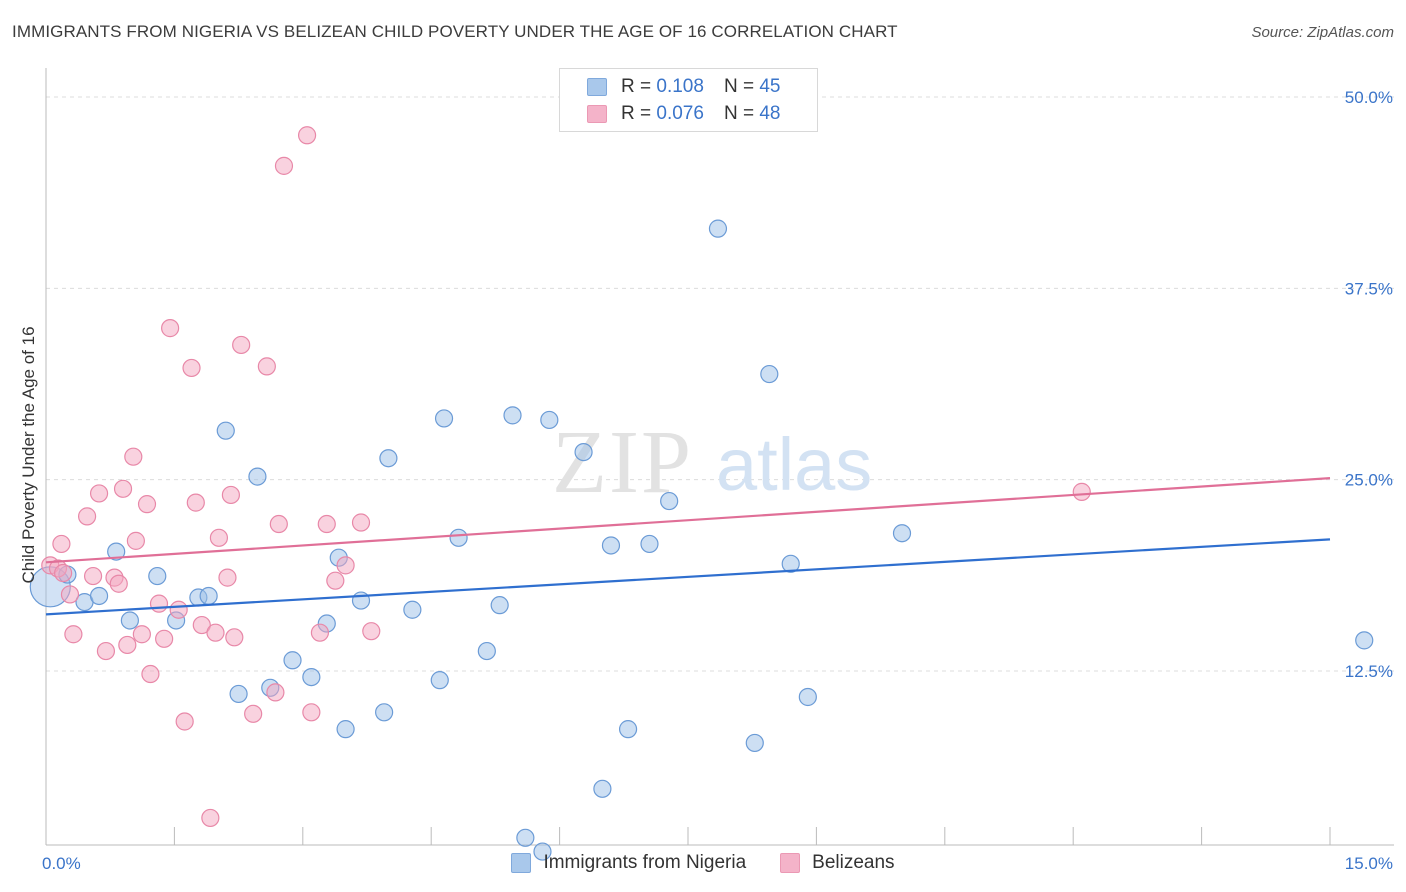  I want to click on stats-legend: R = 0.108 N = 45 R = 0.076 N = 48, so click(688, 100).